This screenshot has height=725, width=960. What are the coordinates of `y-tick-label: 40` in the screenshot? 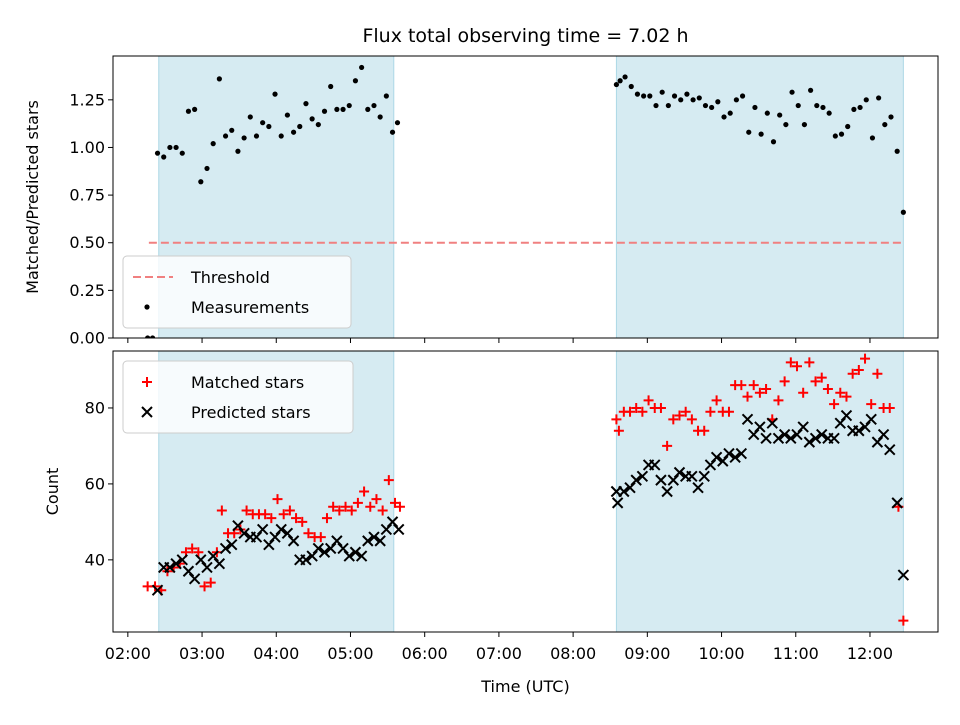 It's located at (95, 559).